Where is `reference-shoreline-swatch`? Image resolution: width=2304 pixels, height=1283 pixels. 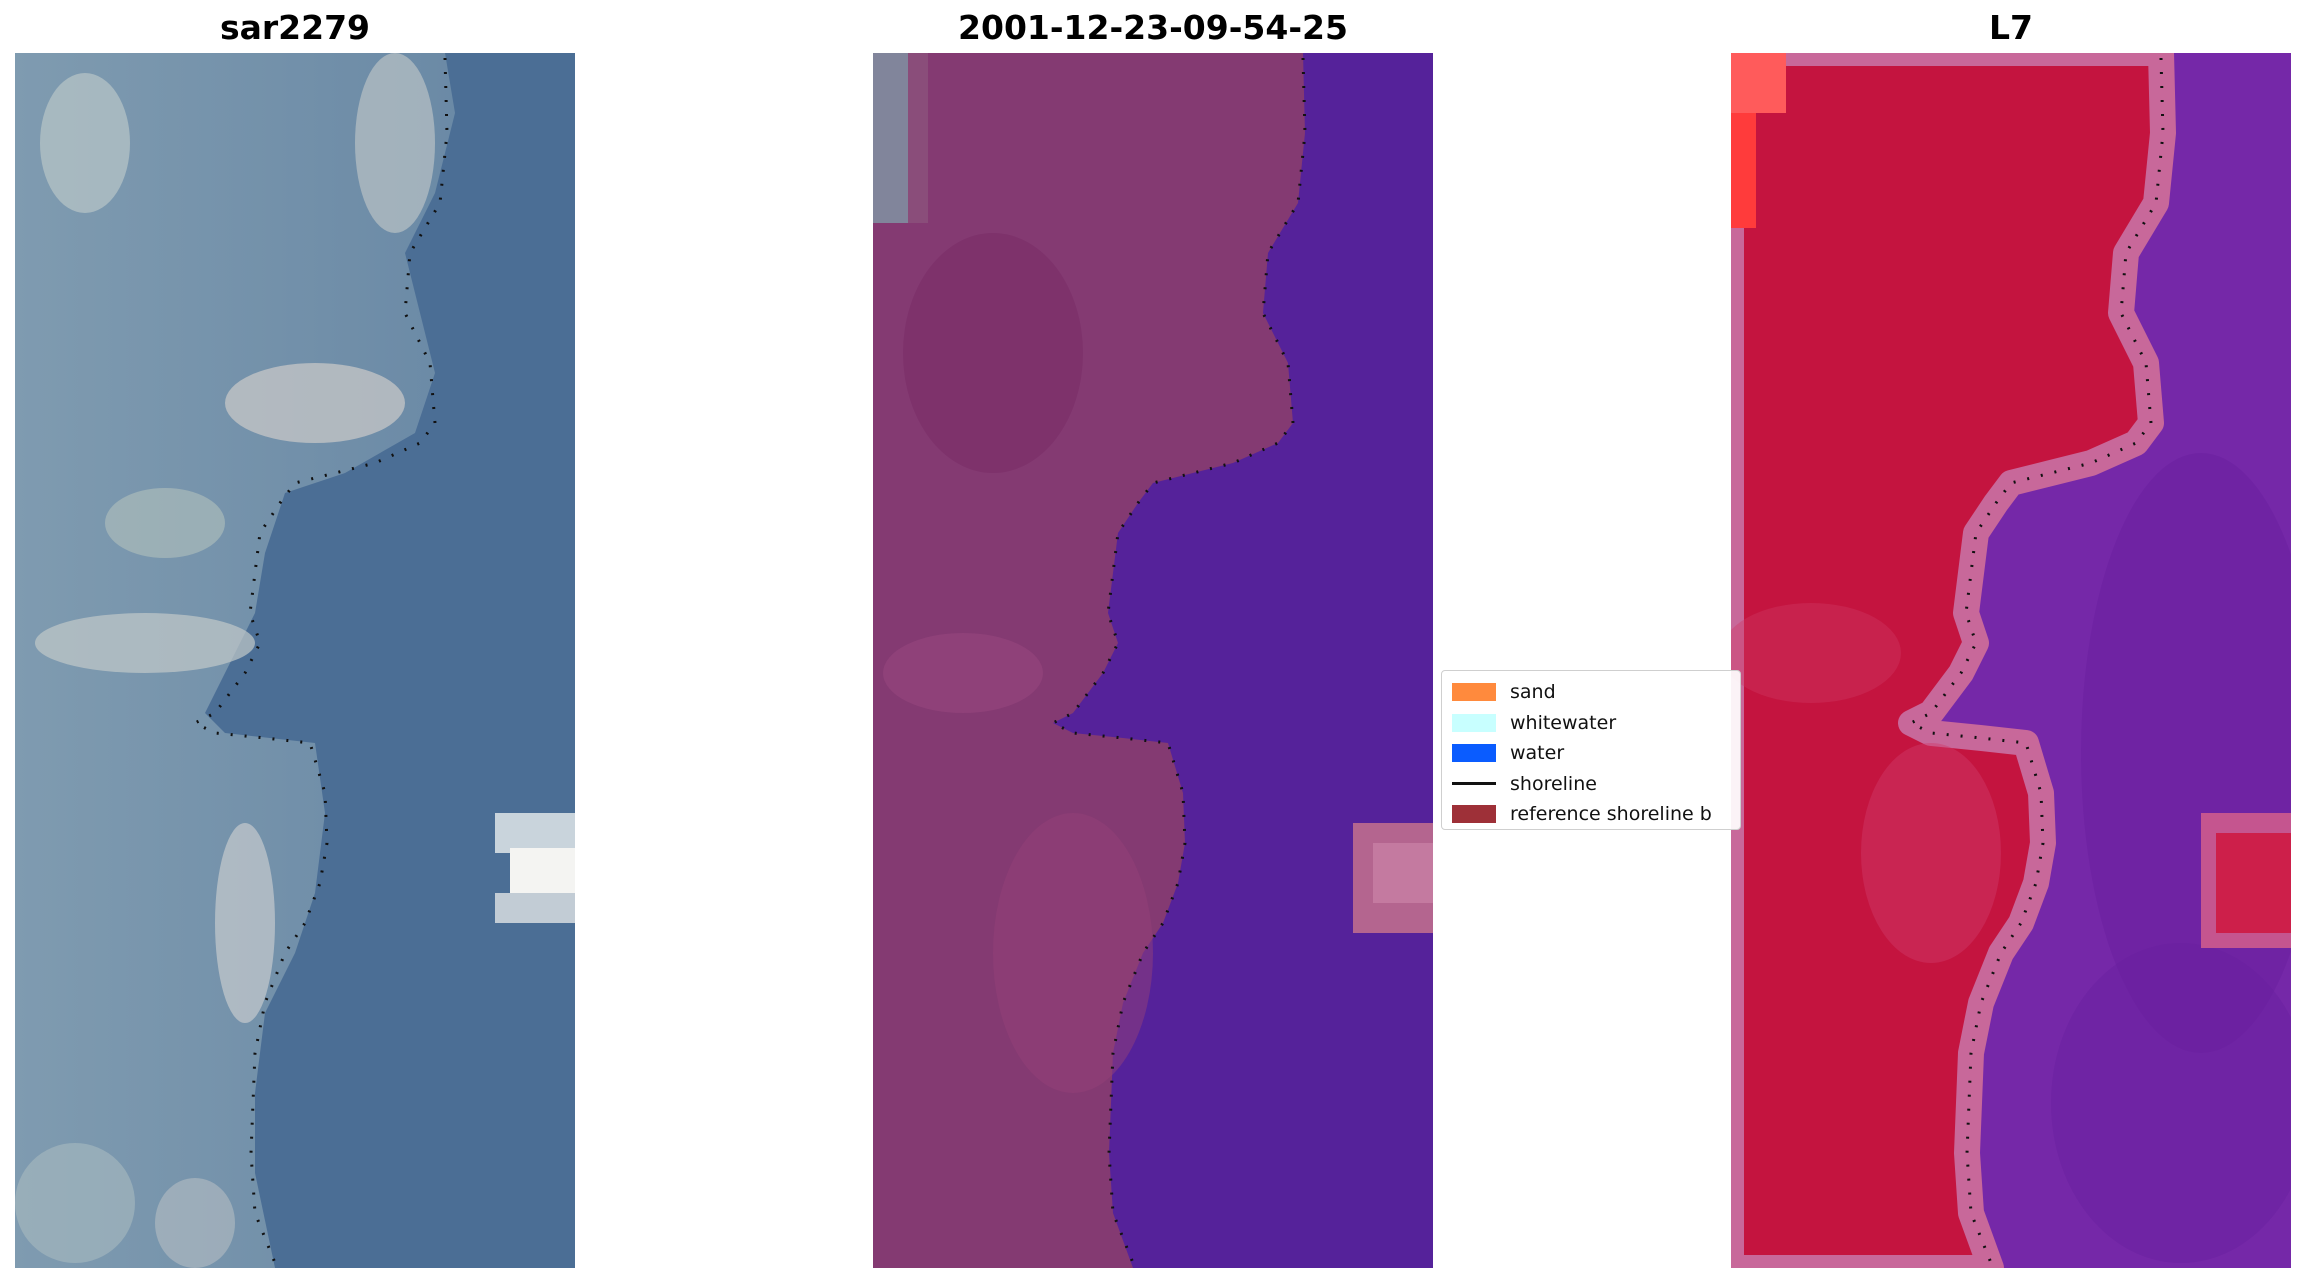
reference-shoreline-swatch is located at coordinates (1474, 814).